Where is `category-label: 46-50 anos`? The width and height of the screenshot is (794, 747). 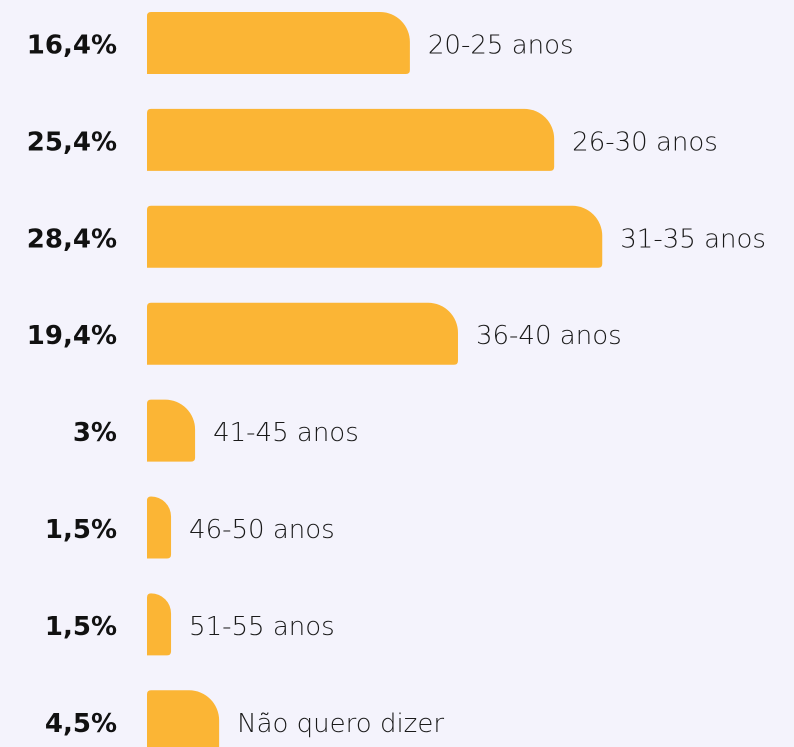
category-label: 46-50 anos is located at coordinates (262, 530).